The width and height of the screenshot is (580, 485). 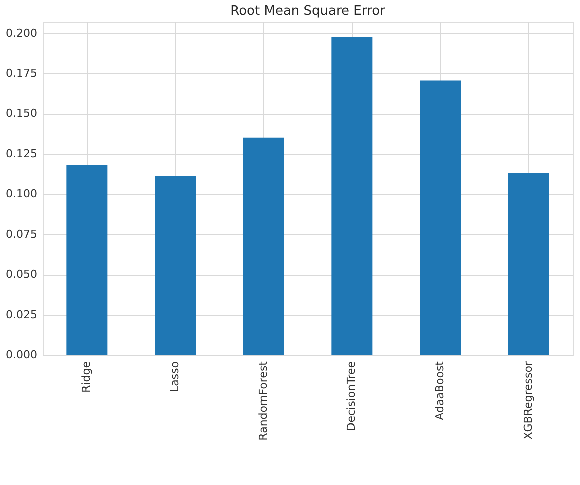 What do you see at coordinates (22, 33) in the screenshot?
I see `y-tick-label: 0.200` at bounding box center [22, 33].